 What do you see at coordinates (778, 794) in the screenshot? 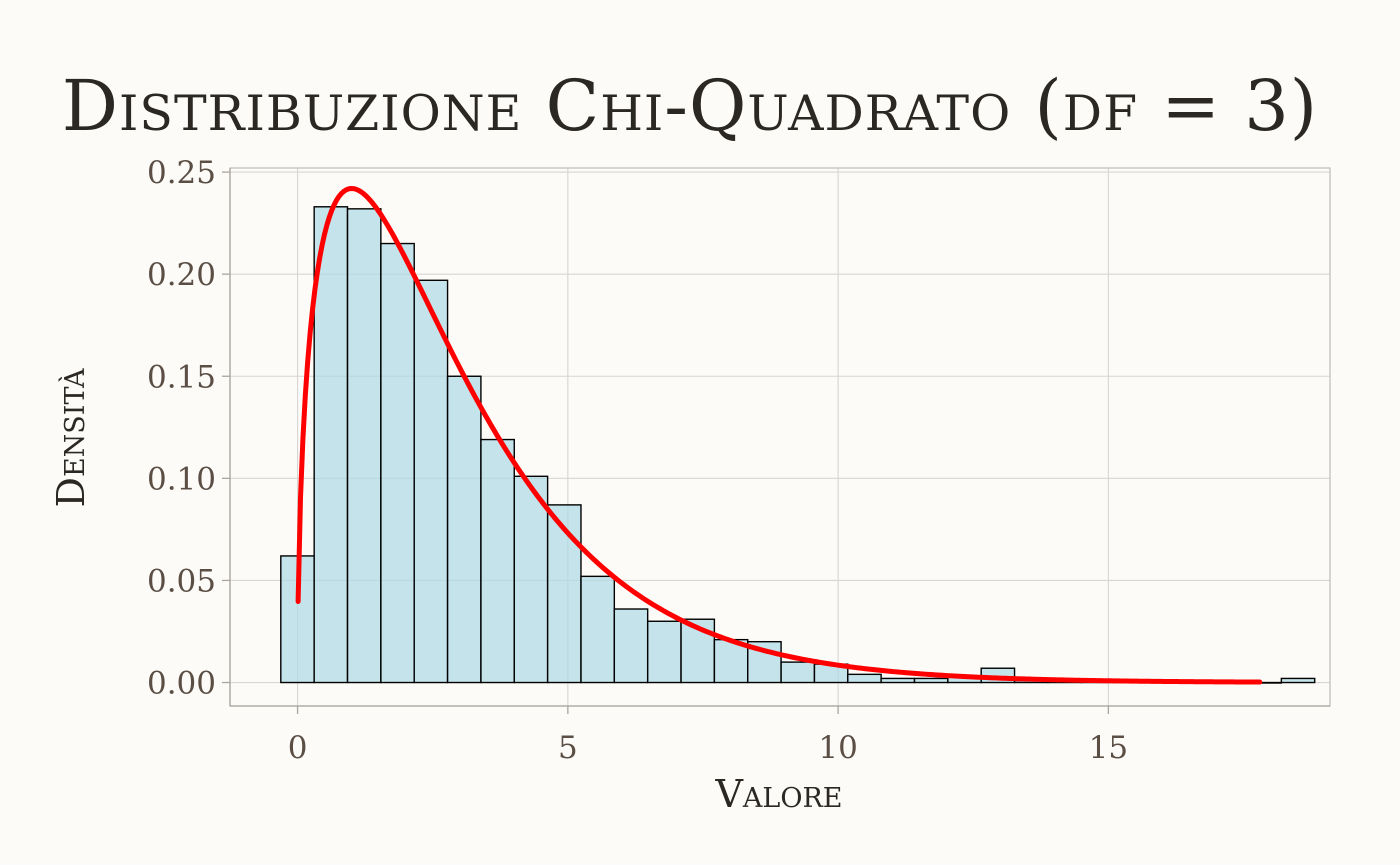
I see `x-axis-label: Valore` at bounding box center [778, 794].